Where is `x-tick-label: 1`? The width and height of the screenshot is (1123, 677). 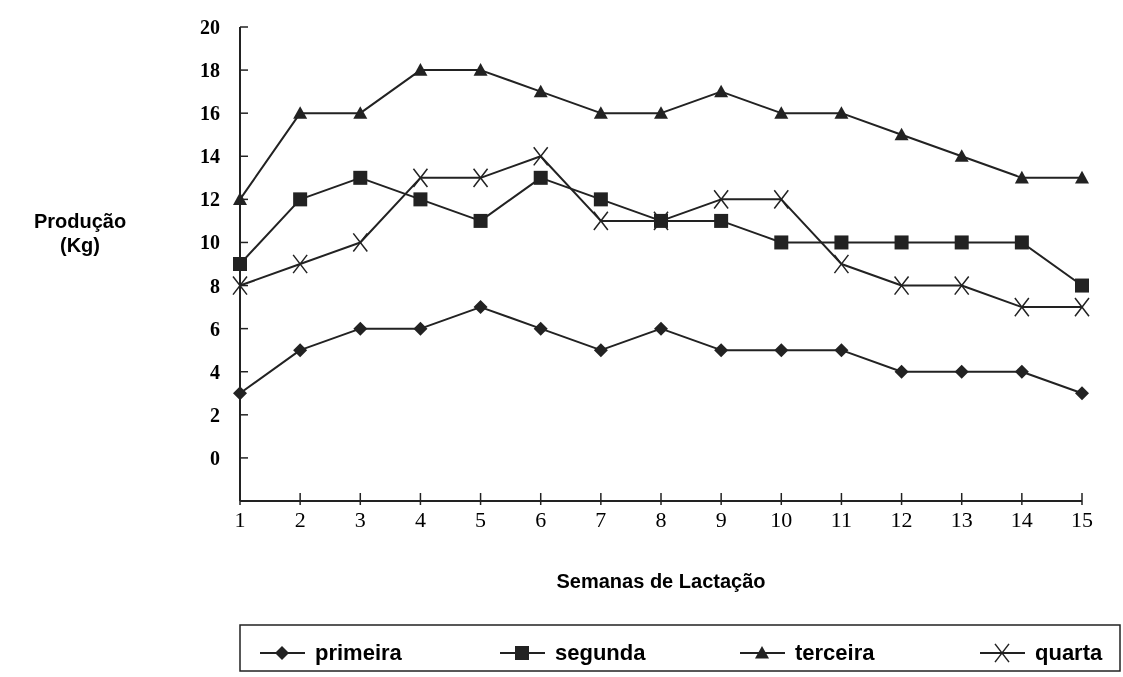
x-tick-label: 1 is located at coordinates (240, 519).